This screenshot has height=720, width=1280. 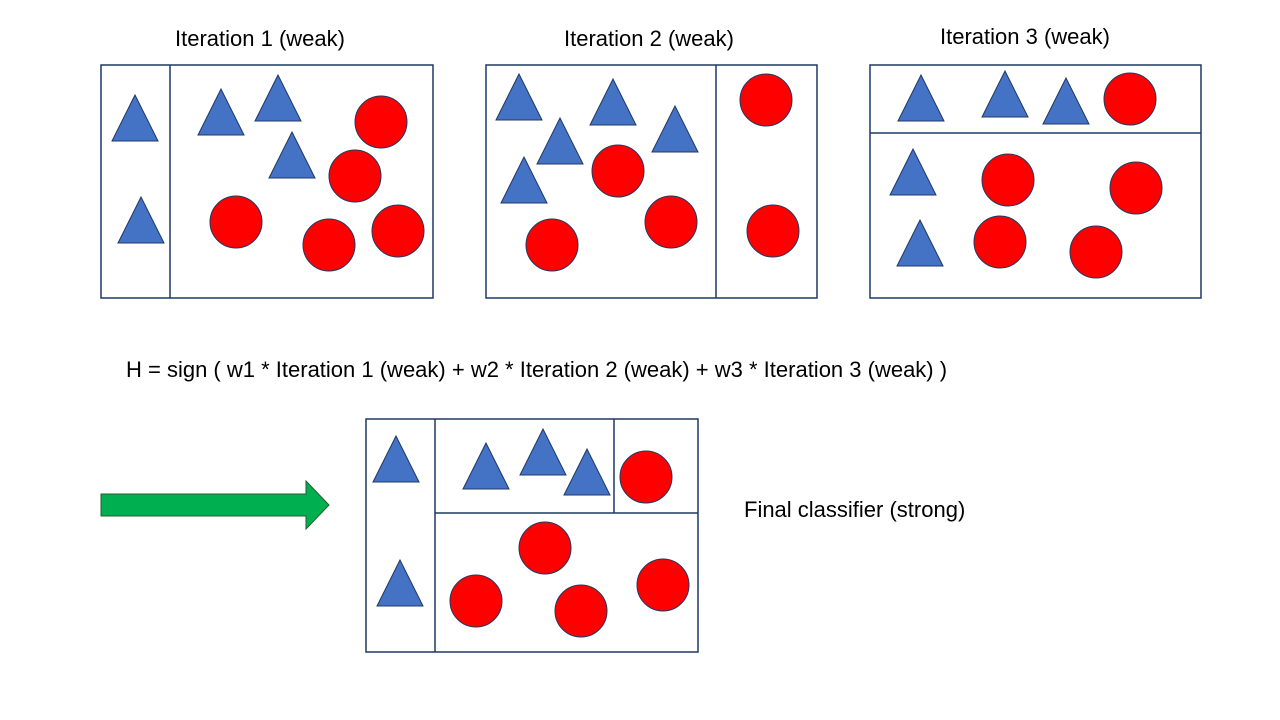 I want to click on panel-3-box, so click(x=1035, y=181).